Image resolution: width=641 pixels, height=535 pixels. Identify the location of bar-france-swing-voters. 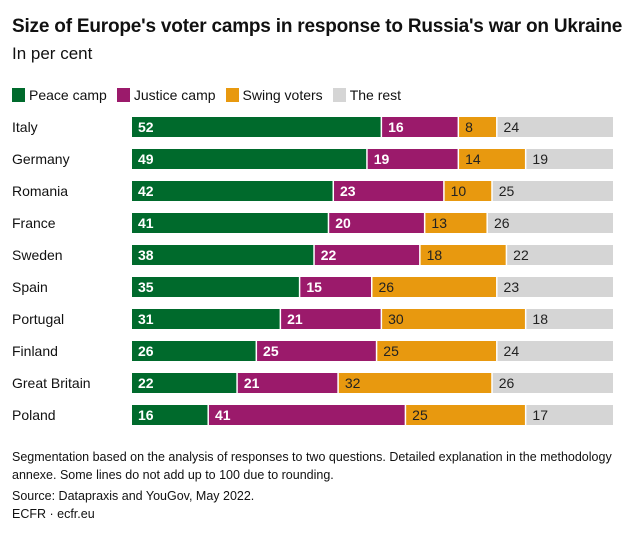
(456, 223).